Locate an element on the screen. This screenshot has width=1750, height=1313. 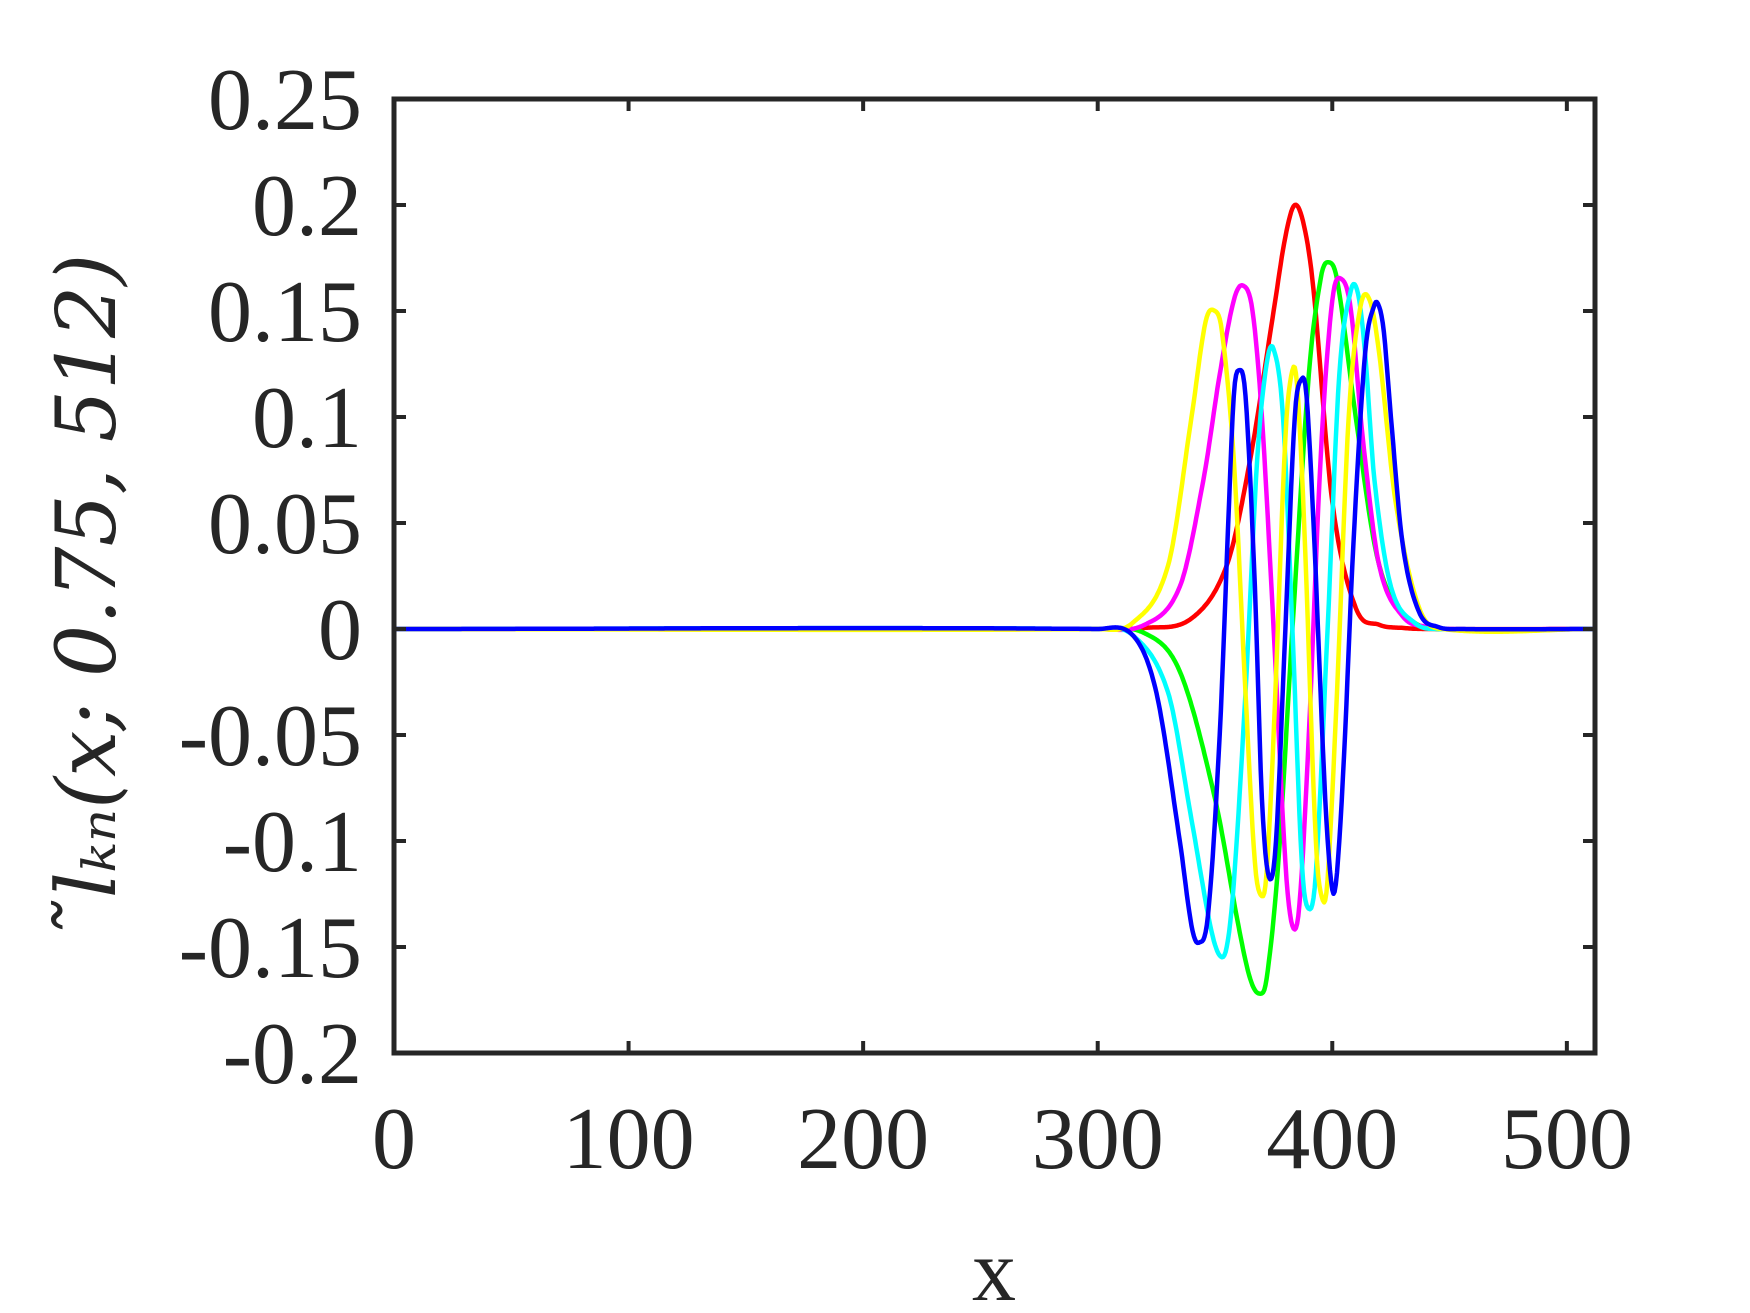
y-tick-label: 0.25 is located at coordinates (285, 100).